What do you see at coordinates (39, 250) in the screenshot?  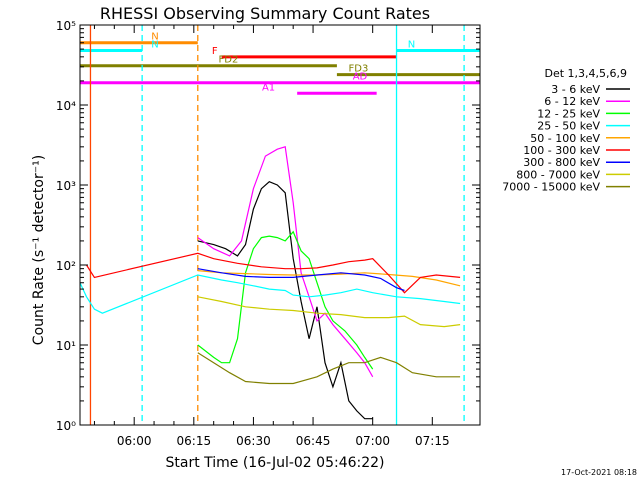 I see `y-axis-label: Count Rate (s⁻¹ detector⁻¹)` at bounding box center [39, 250].